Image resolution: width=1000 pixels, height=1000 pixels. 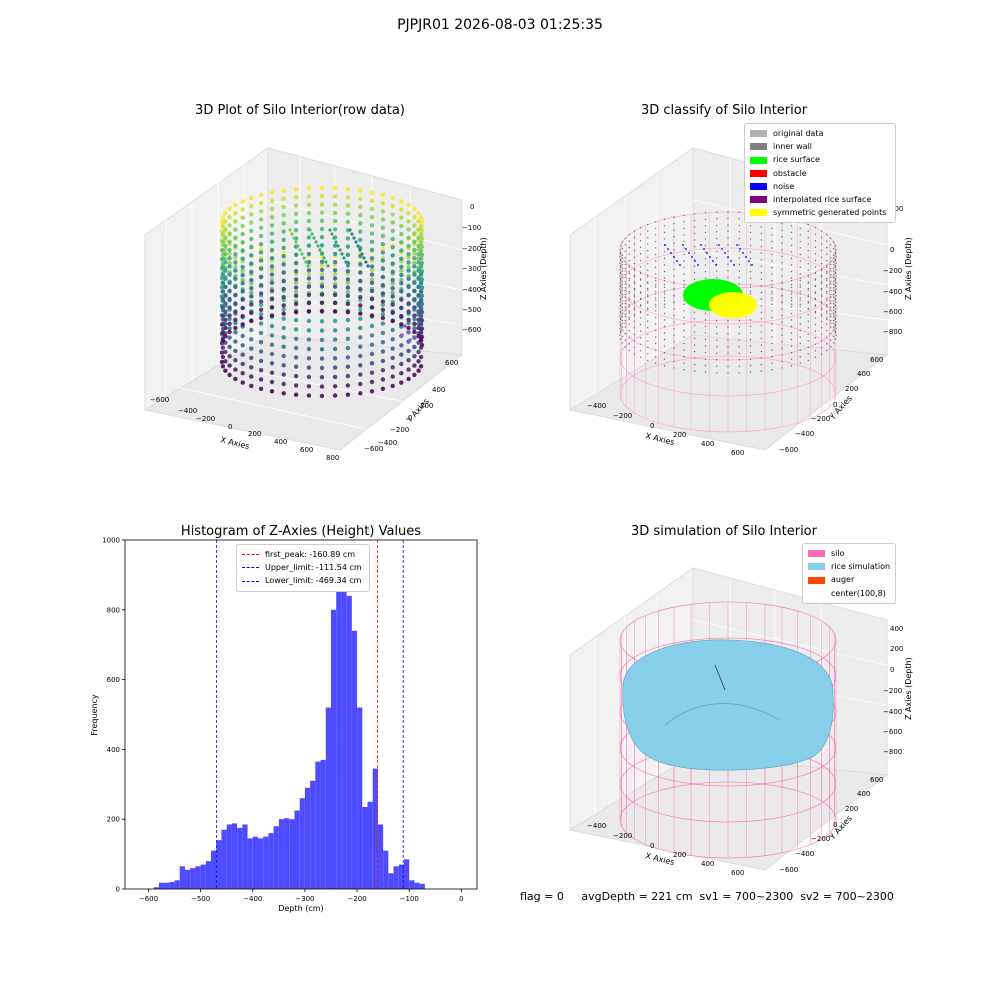 I want to click on histogram-xtick-label: −600, so click(x=148, y=899).